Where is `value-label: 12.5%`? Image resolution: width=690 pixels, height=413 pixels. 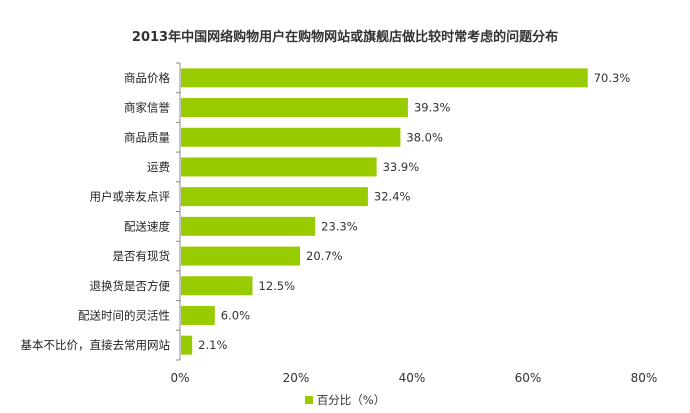
value-label: 12.5% is located at coordinates (277, 286).